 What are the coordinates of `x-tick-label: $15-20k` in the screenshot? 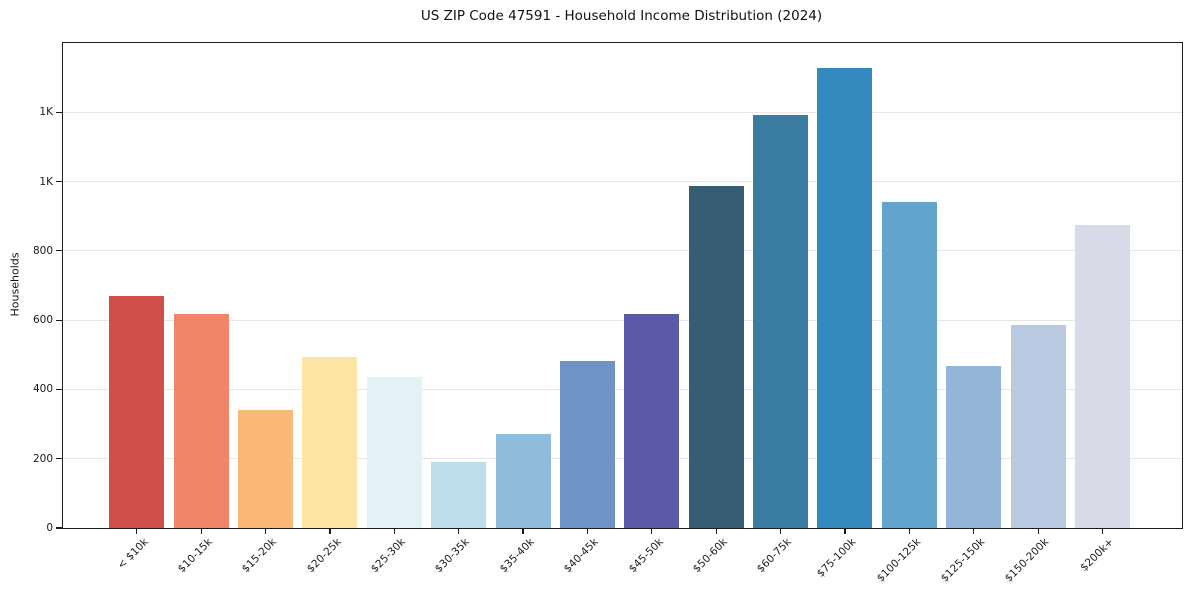 It's located at (259, 556).